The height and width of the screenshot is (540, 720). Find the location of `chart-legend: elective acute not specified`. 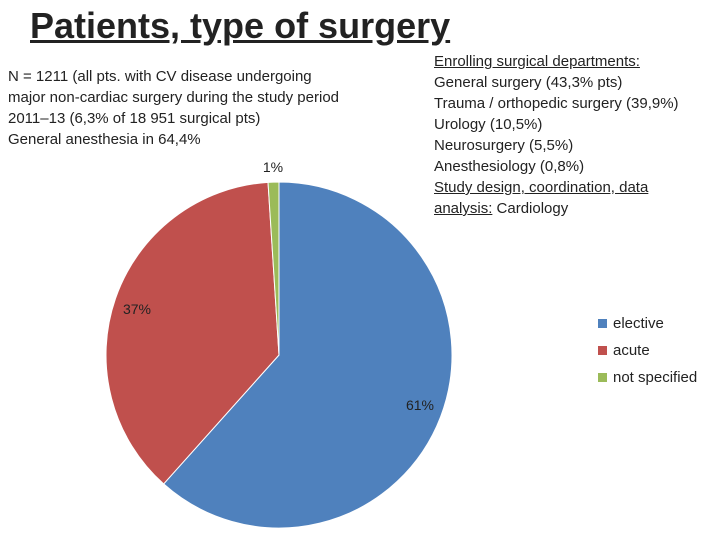

chart-legend: elective acute not specified is located at coordinates (647, 350).